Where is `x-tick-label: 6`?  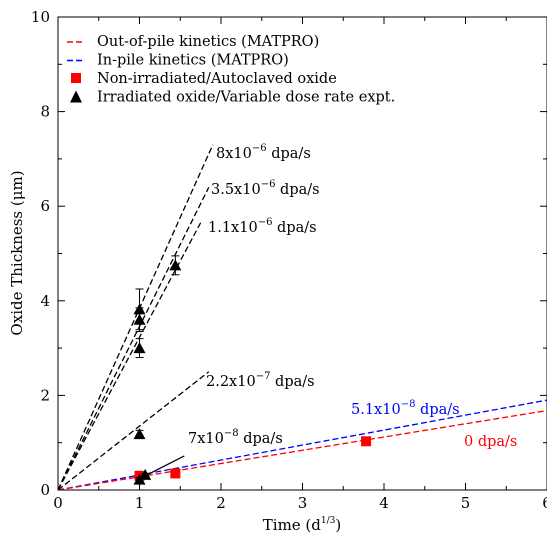
x-tick-label: 6 is located at coordinates (544, 503).